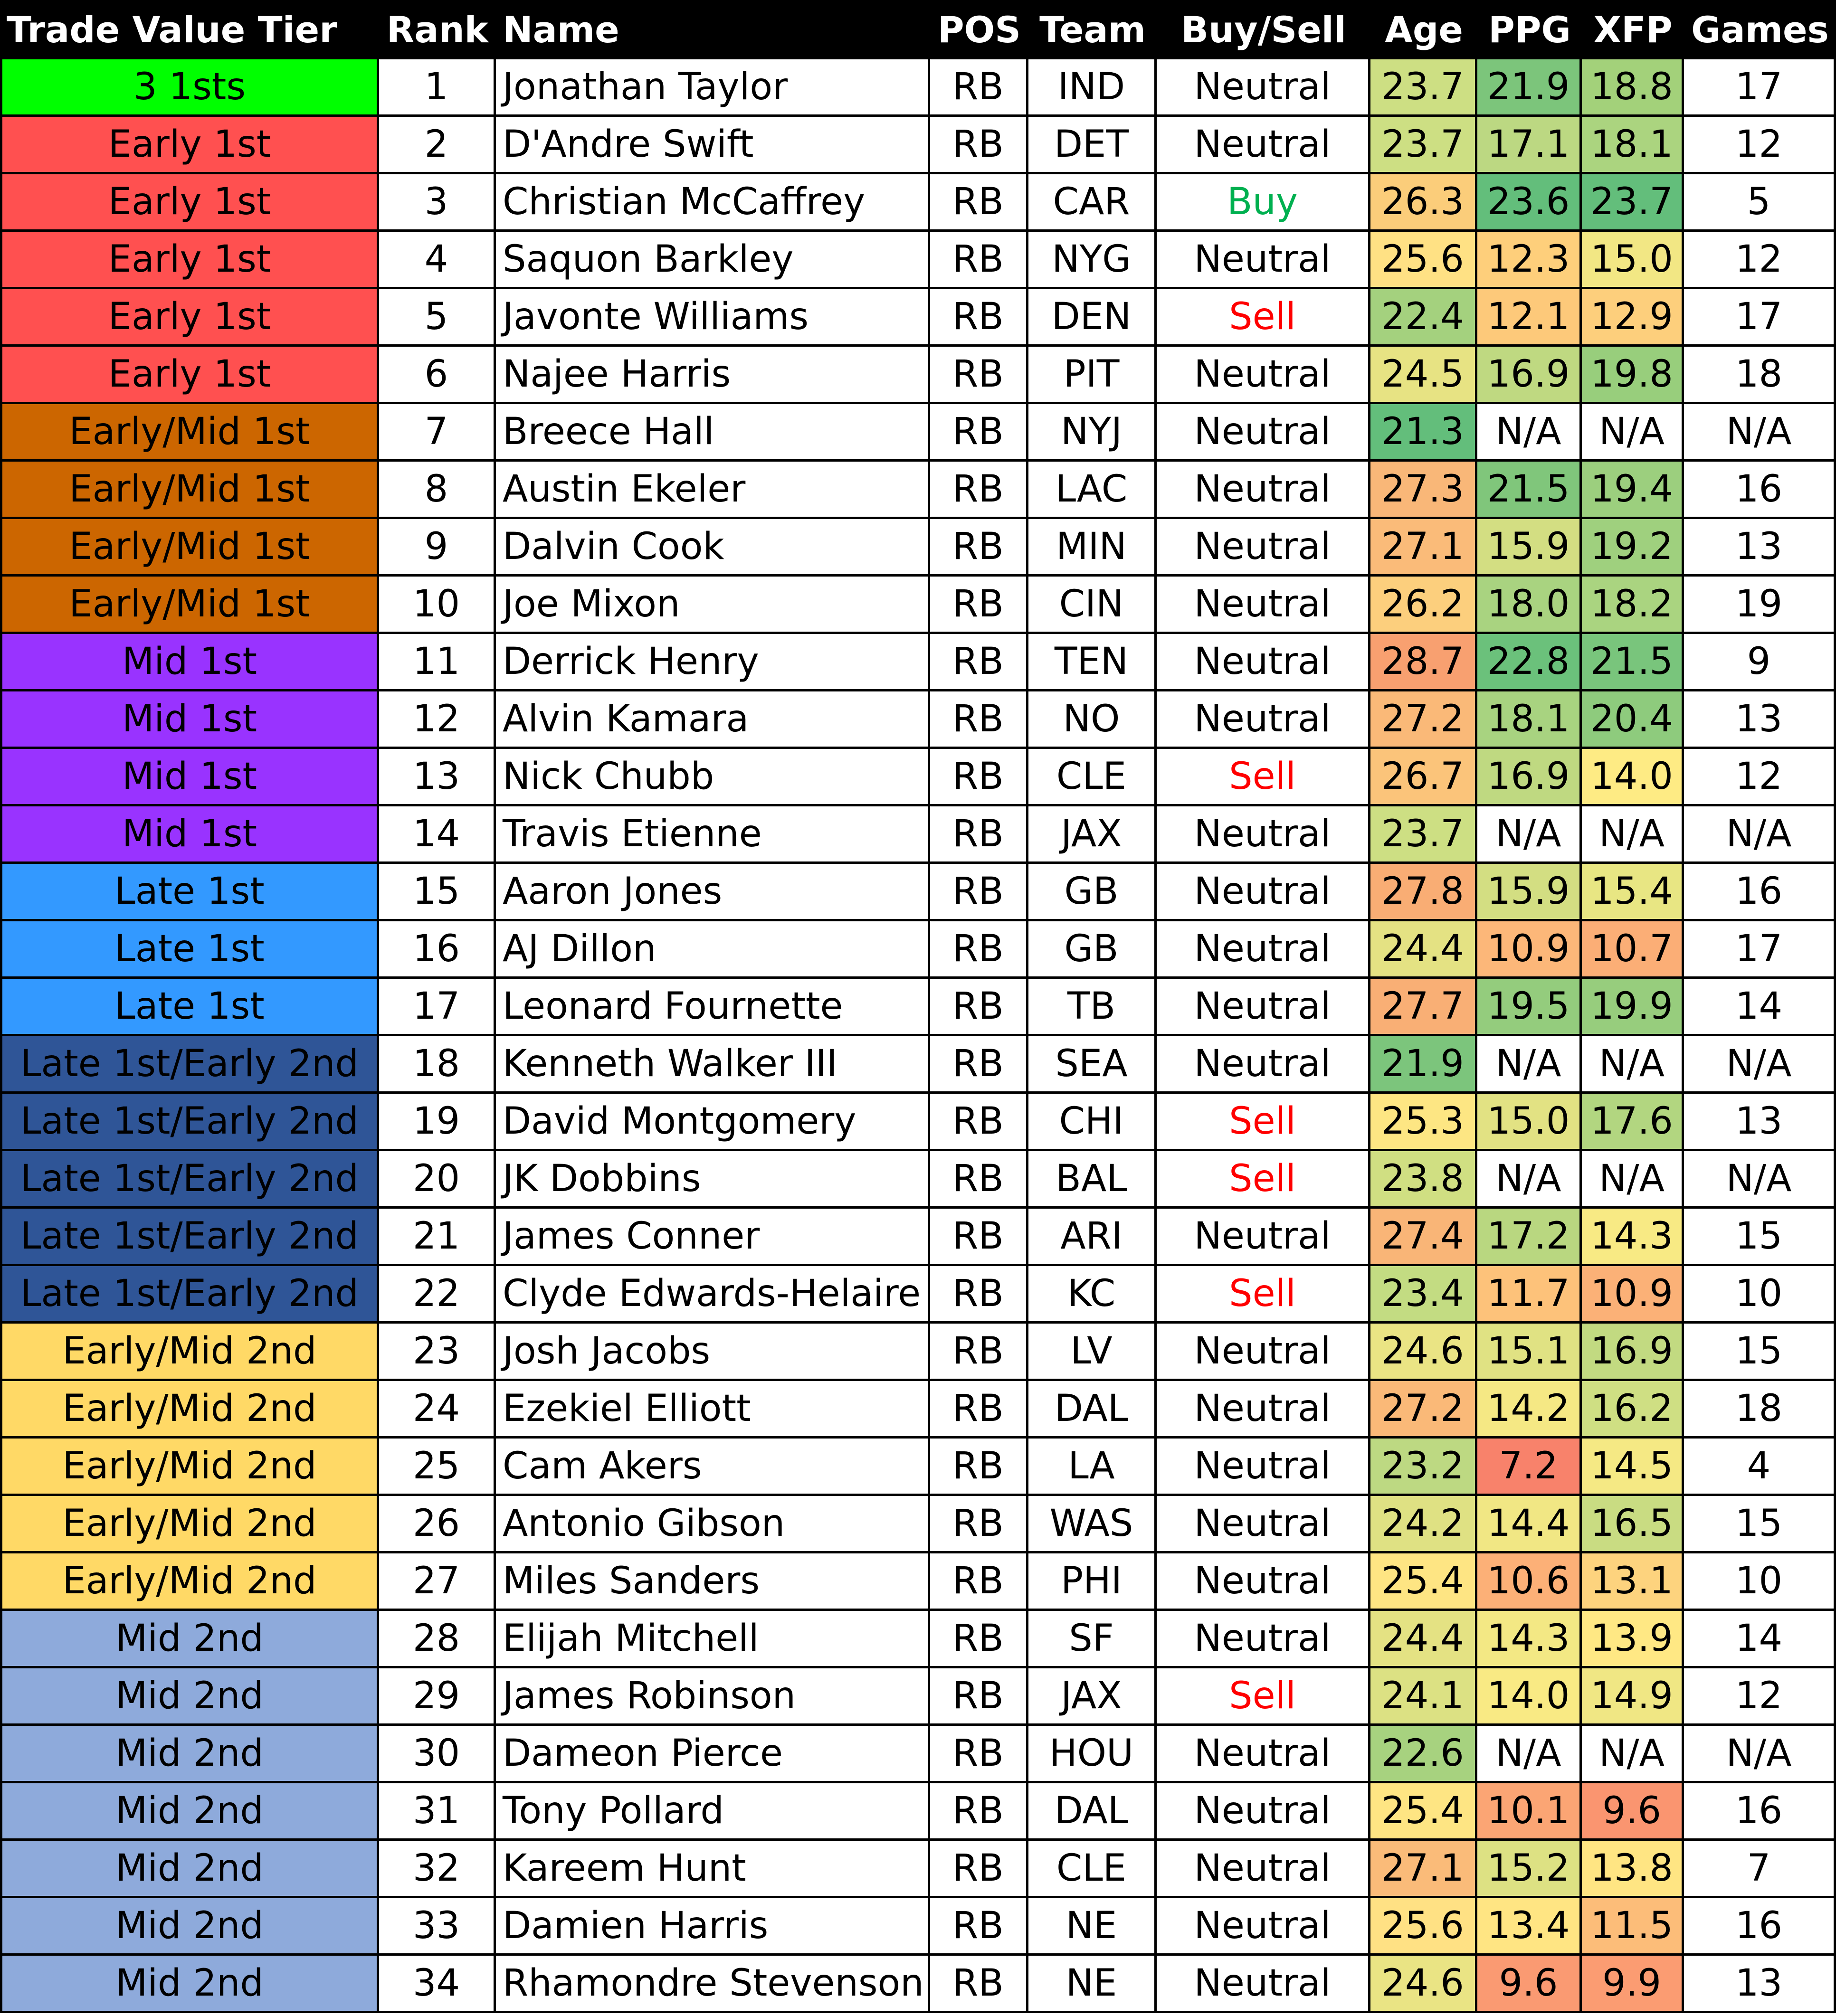 This screenshot has height=2016, width=1836. I want to click on rank-cell: 12, so click(438, 720).